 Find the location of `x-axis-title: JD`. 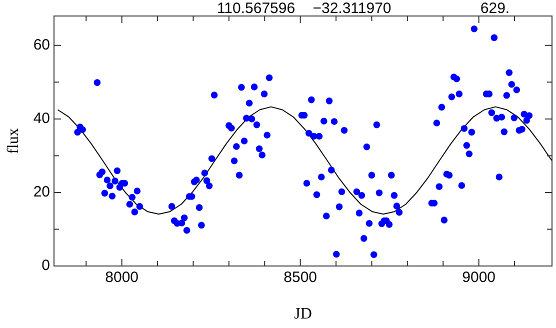

x-axis-title: JD is located at coordinates (303, 314).